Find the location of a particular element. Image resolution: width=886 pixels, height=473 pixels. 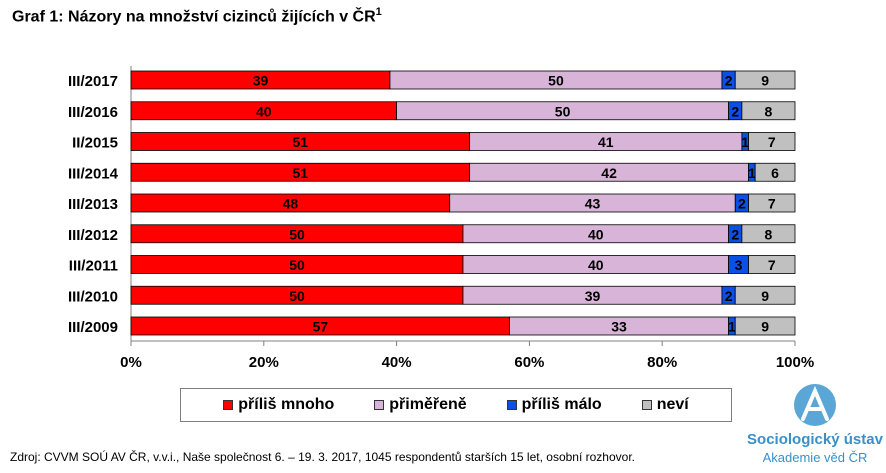

logo-emblem-icon is located at coordinates (815, 405).